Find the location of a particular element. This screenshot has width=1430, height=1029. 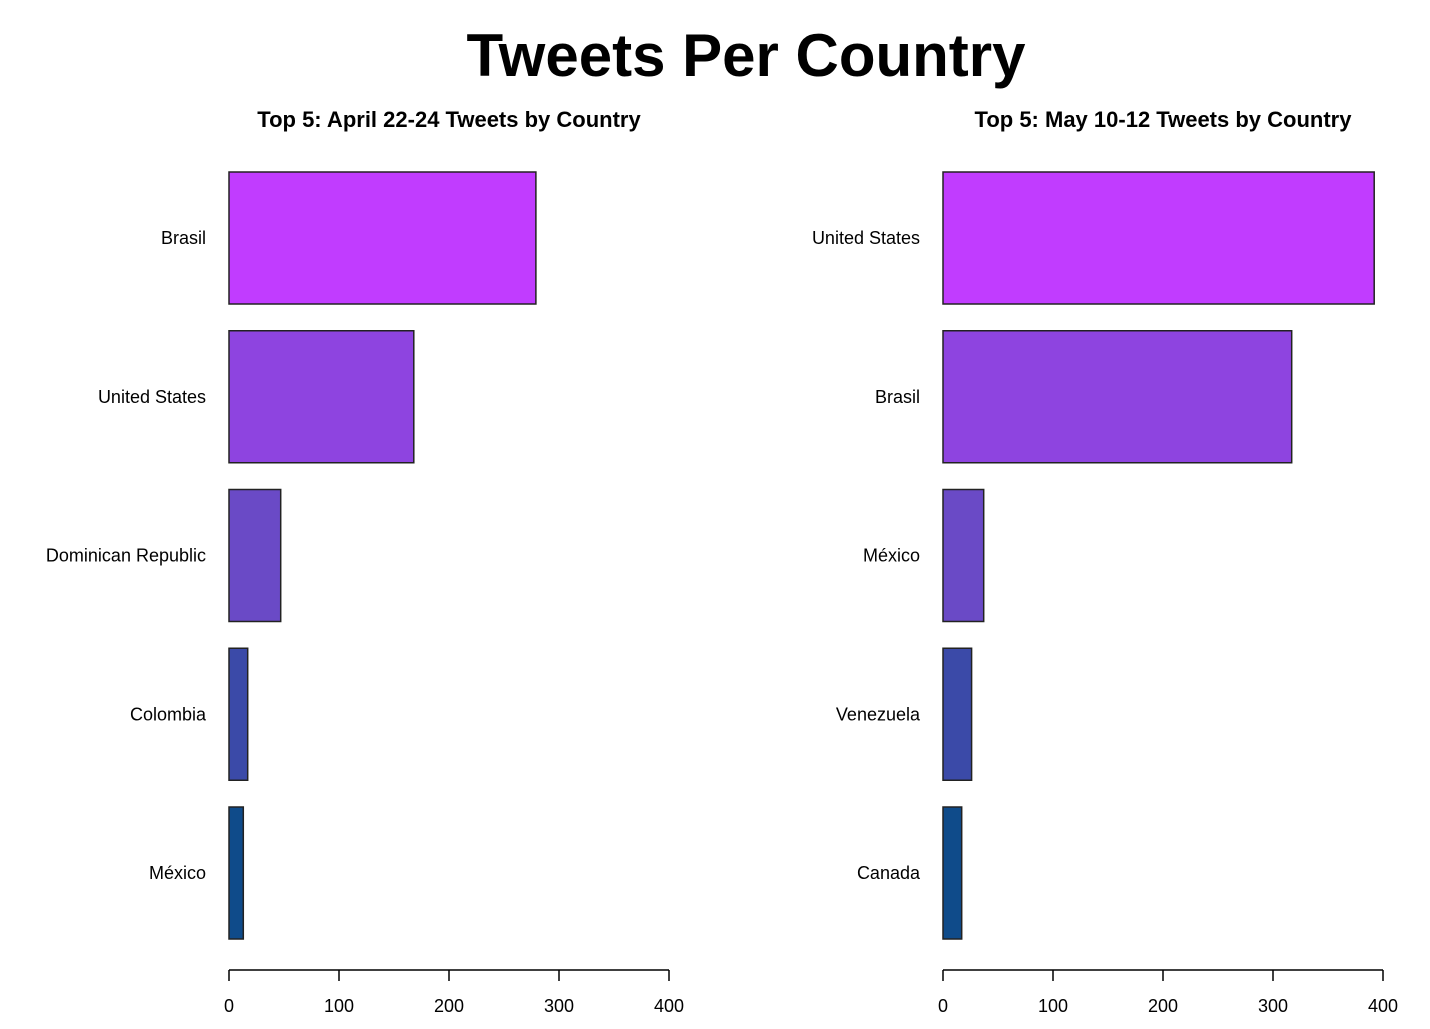

category-label: Canada is located at coordinates (889, 873).